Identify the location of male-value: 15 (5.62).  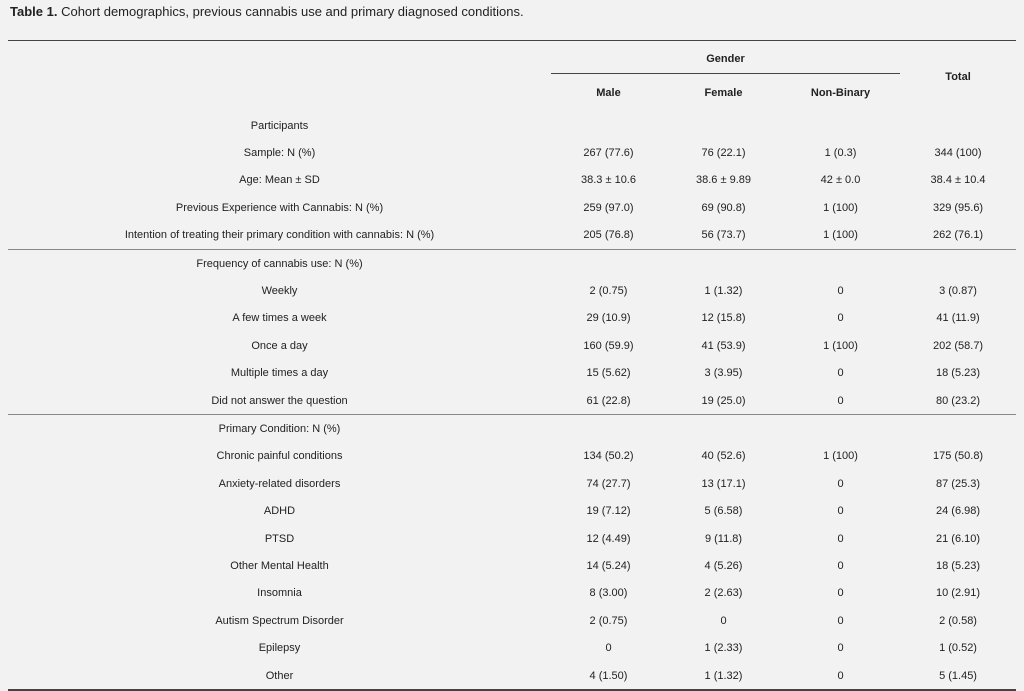
(608, 373).